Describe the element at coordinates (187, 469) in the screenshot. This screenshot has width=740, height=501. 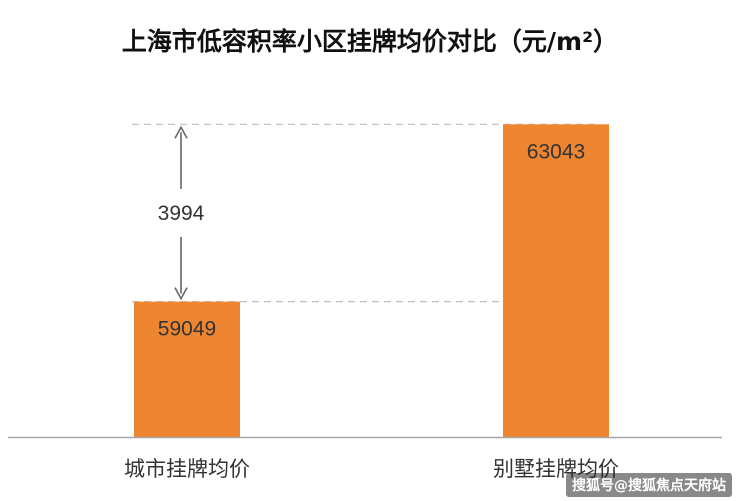
I see `category-label-1: 城市挂牌均价` at that location.